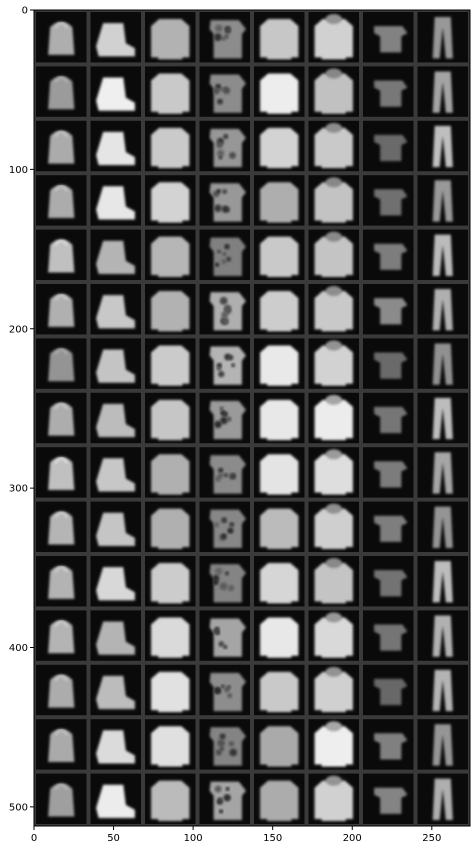  I want to click on y-tick-label: 300, so click(18, 489).